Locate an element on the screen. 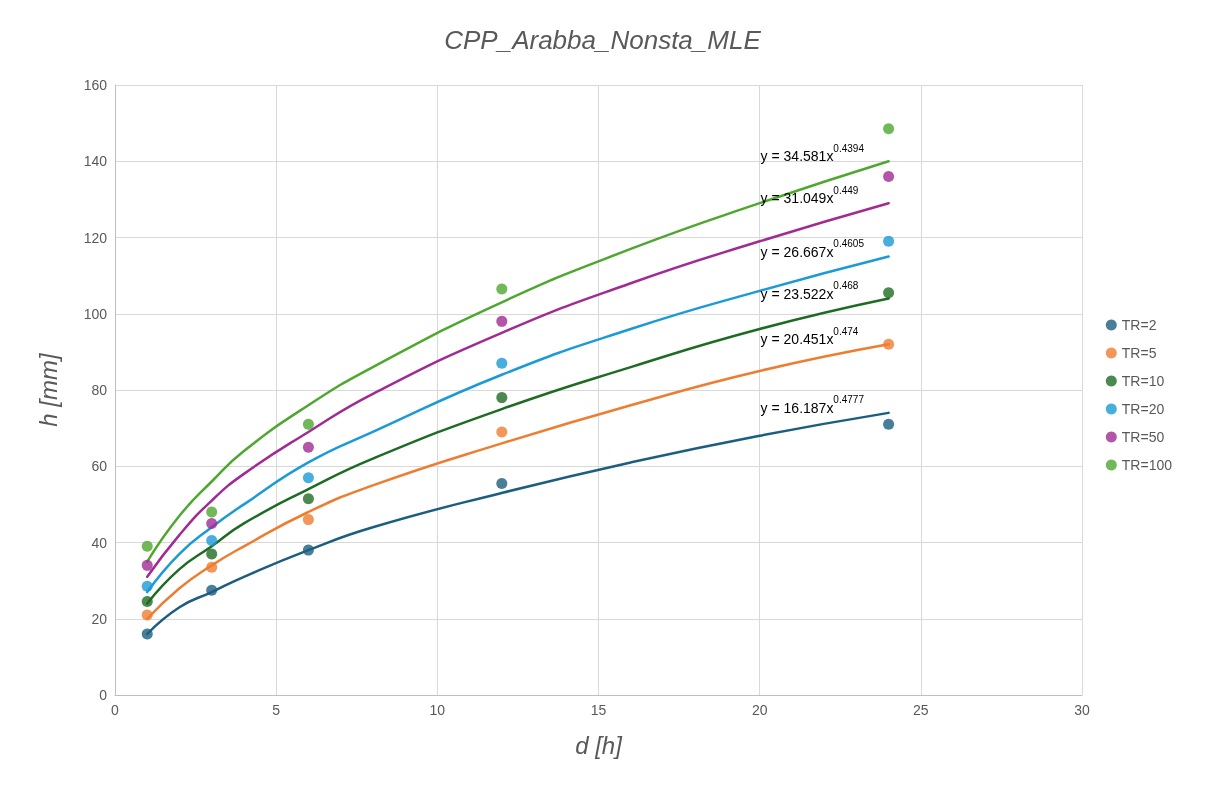 This screenshot has height=790, width=1205. y-tick-label: 120 is located at coordinates (95, 237).